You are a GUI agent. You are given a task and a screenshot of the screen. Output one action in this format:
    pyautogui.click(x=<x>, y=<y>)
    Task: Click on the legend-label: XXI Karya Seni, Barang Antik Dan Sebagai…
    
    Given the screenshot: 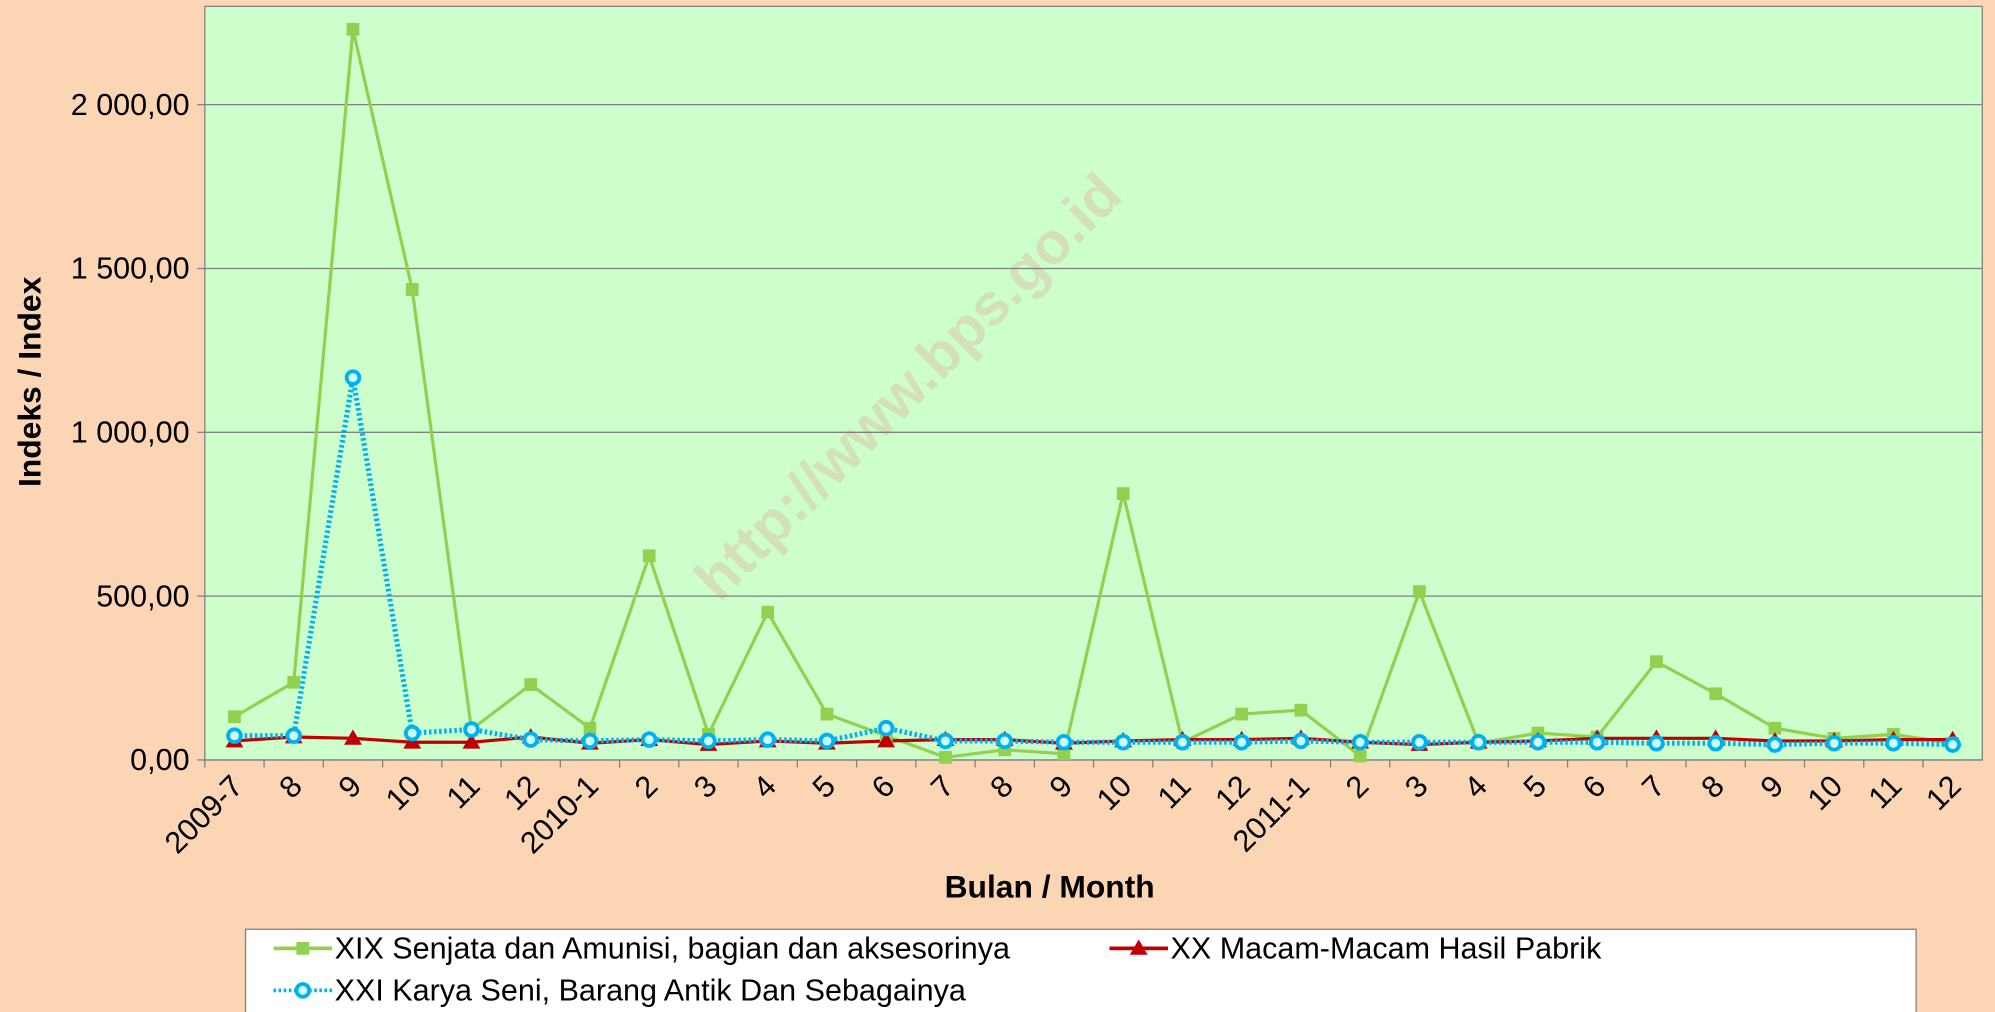 What is the action you would take?
    pyautogui.click(x=650, y=991)
    